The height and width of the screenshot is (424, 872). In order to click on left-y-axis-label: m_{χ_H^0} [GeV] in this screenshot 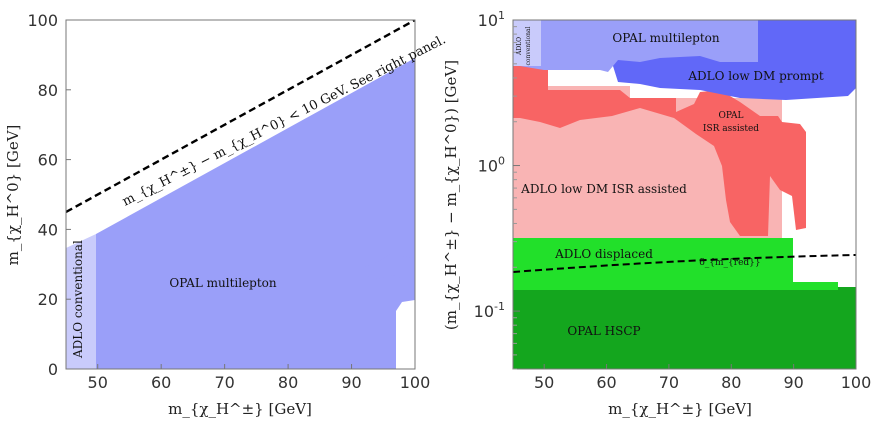, I will do `click(13, 195)`.